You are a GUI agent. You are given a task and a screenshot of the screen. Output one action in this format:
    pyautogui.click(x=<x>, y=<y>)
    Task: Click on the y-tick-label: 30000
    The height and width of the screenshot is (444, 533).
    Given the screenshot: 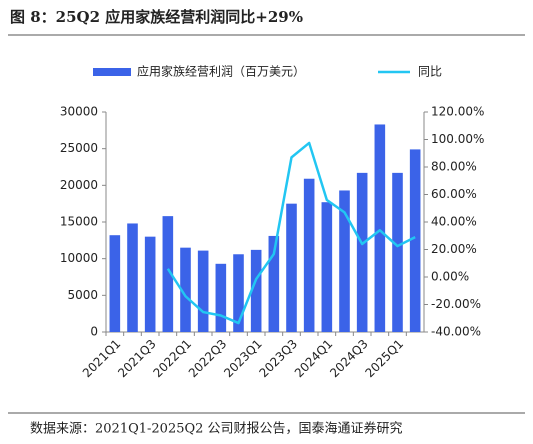 What is the action you would take?
    pyautogui.click(x=79, y=112)
    